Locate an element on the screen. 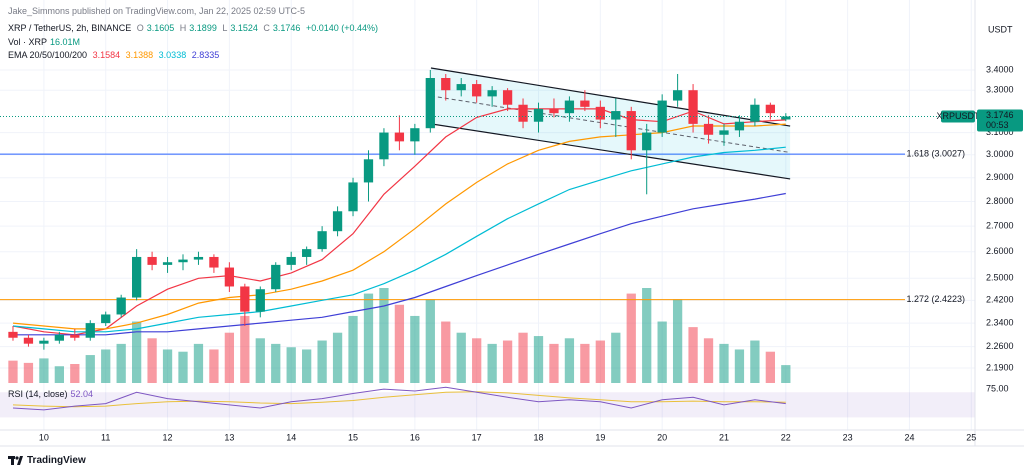 The width and height of the screenshot is (1024, 473). y-tick-label: 2.4200 is located at coordinates (1000, 300).